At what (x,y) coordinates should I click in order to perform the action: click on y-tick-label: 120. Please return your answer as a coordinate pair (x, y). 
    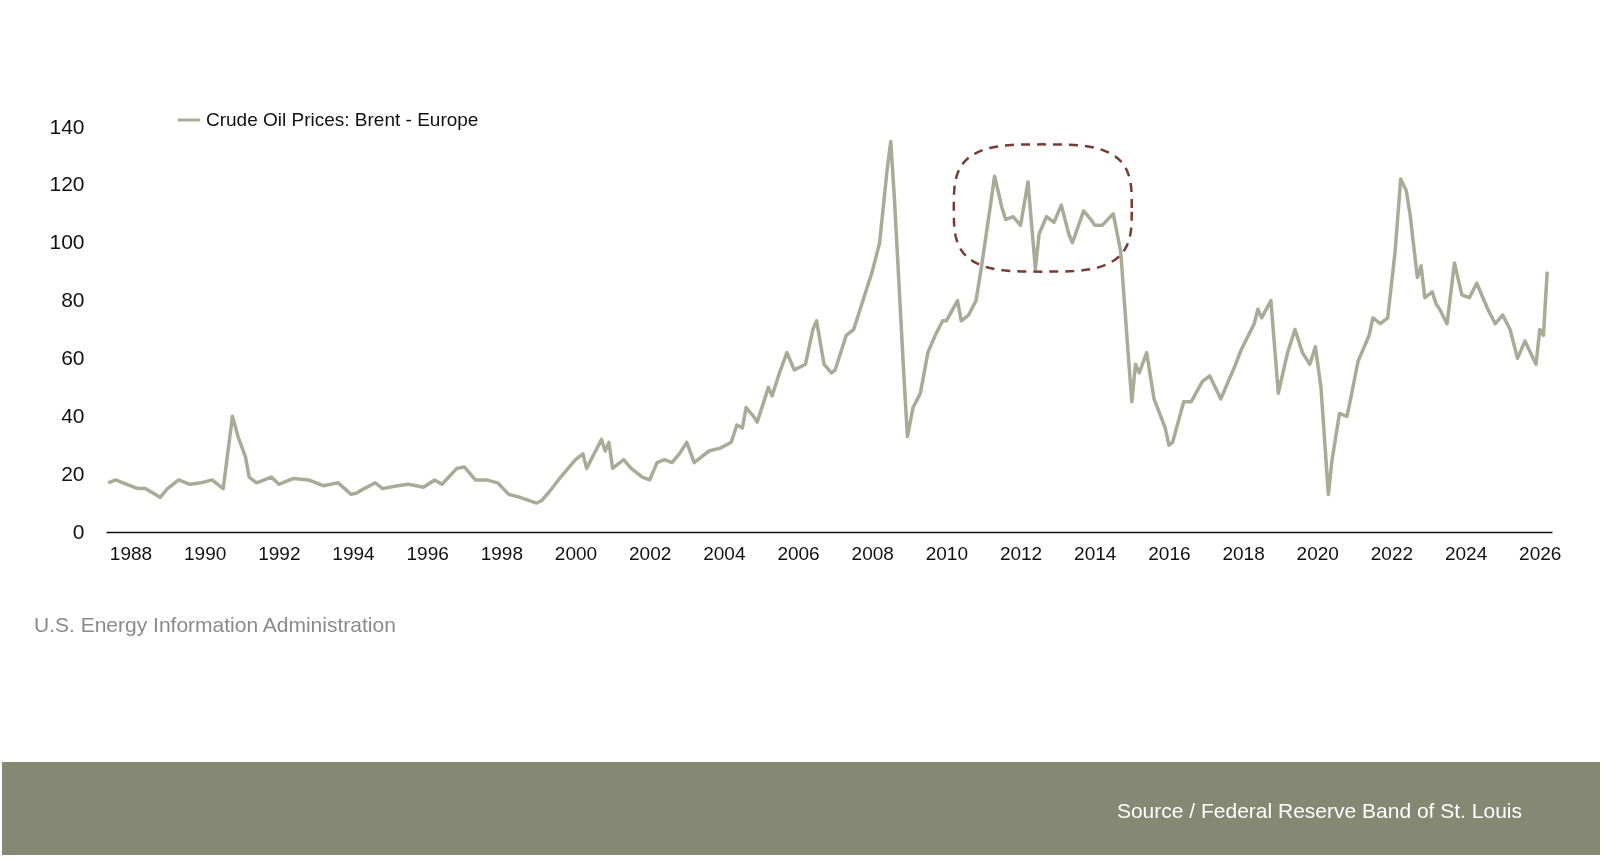
    Looking at the image, I should click on (67, 184).